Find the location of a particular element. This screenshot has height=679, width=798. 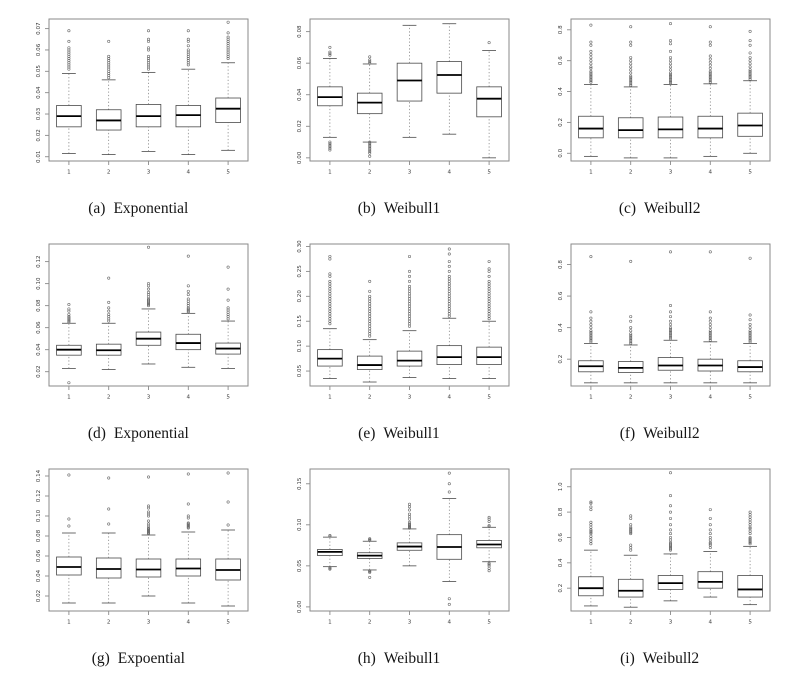

boxplot-svg: 0.02 0.04 0.06 0.08 0.10 0.12 0.14 1 2 3 4 5 is located at coordinates (142, 547).